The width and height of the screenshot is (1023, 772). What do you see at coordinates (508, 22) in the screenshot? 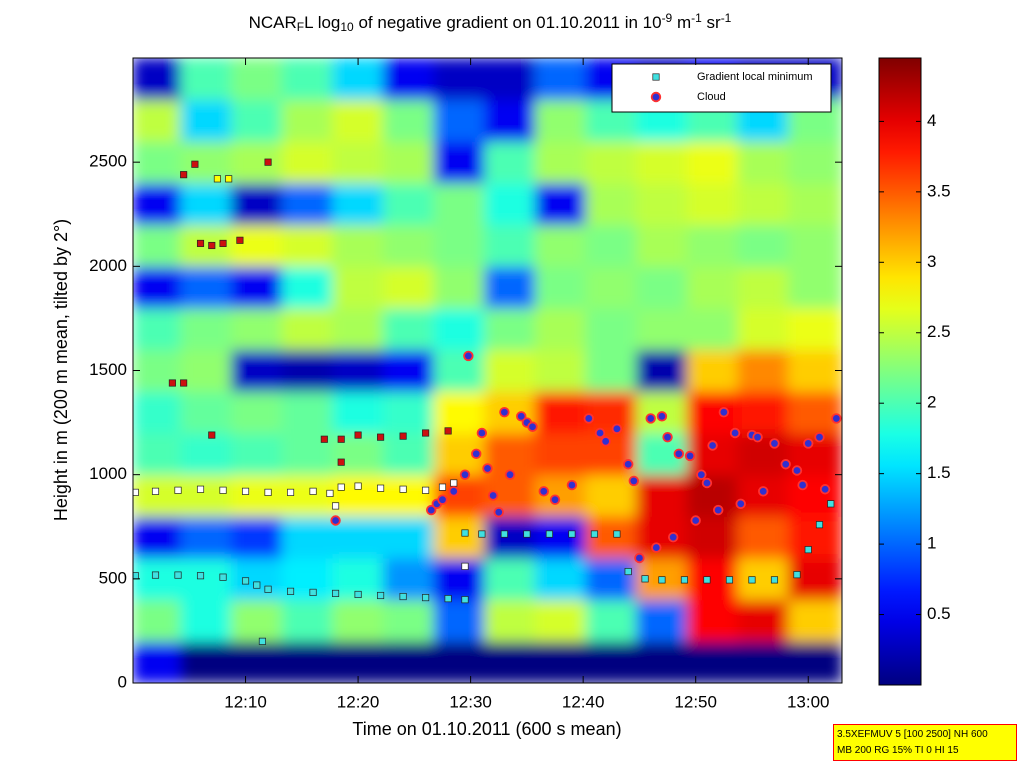
I see `title-part: of negative gradient on 01.10.2011 in 10` at bounding box center [508, 22].